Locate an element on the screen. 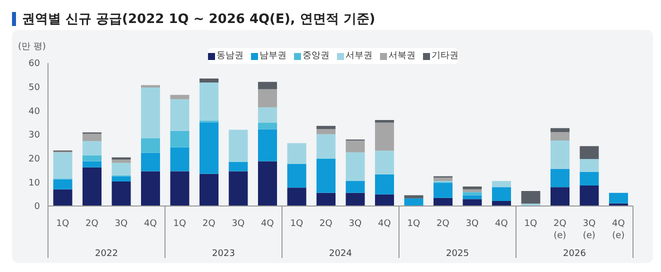 This screenshot has width=661, height=272. x-tick-label: 4Q (e) is located at coordinates (618, 230).